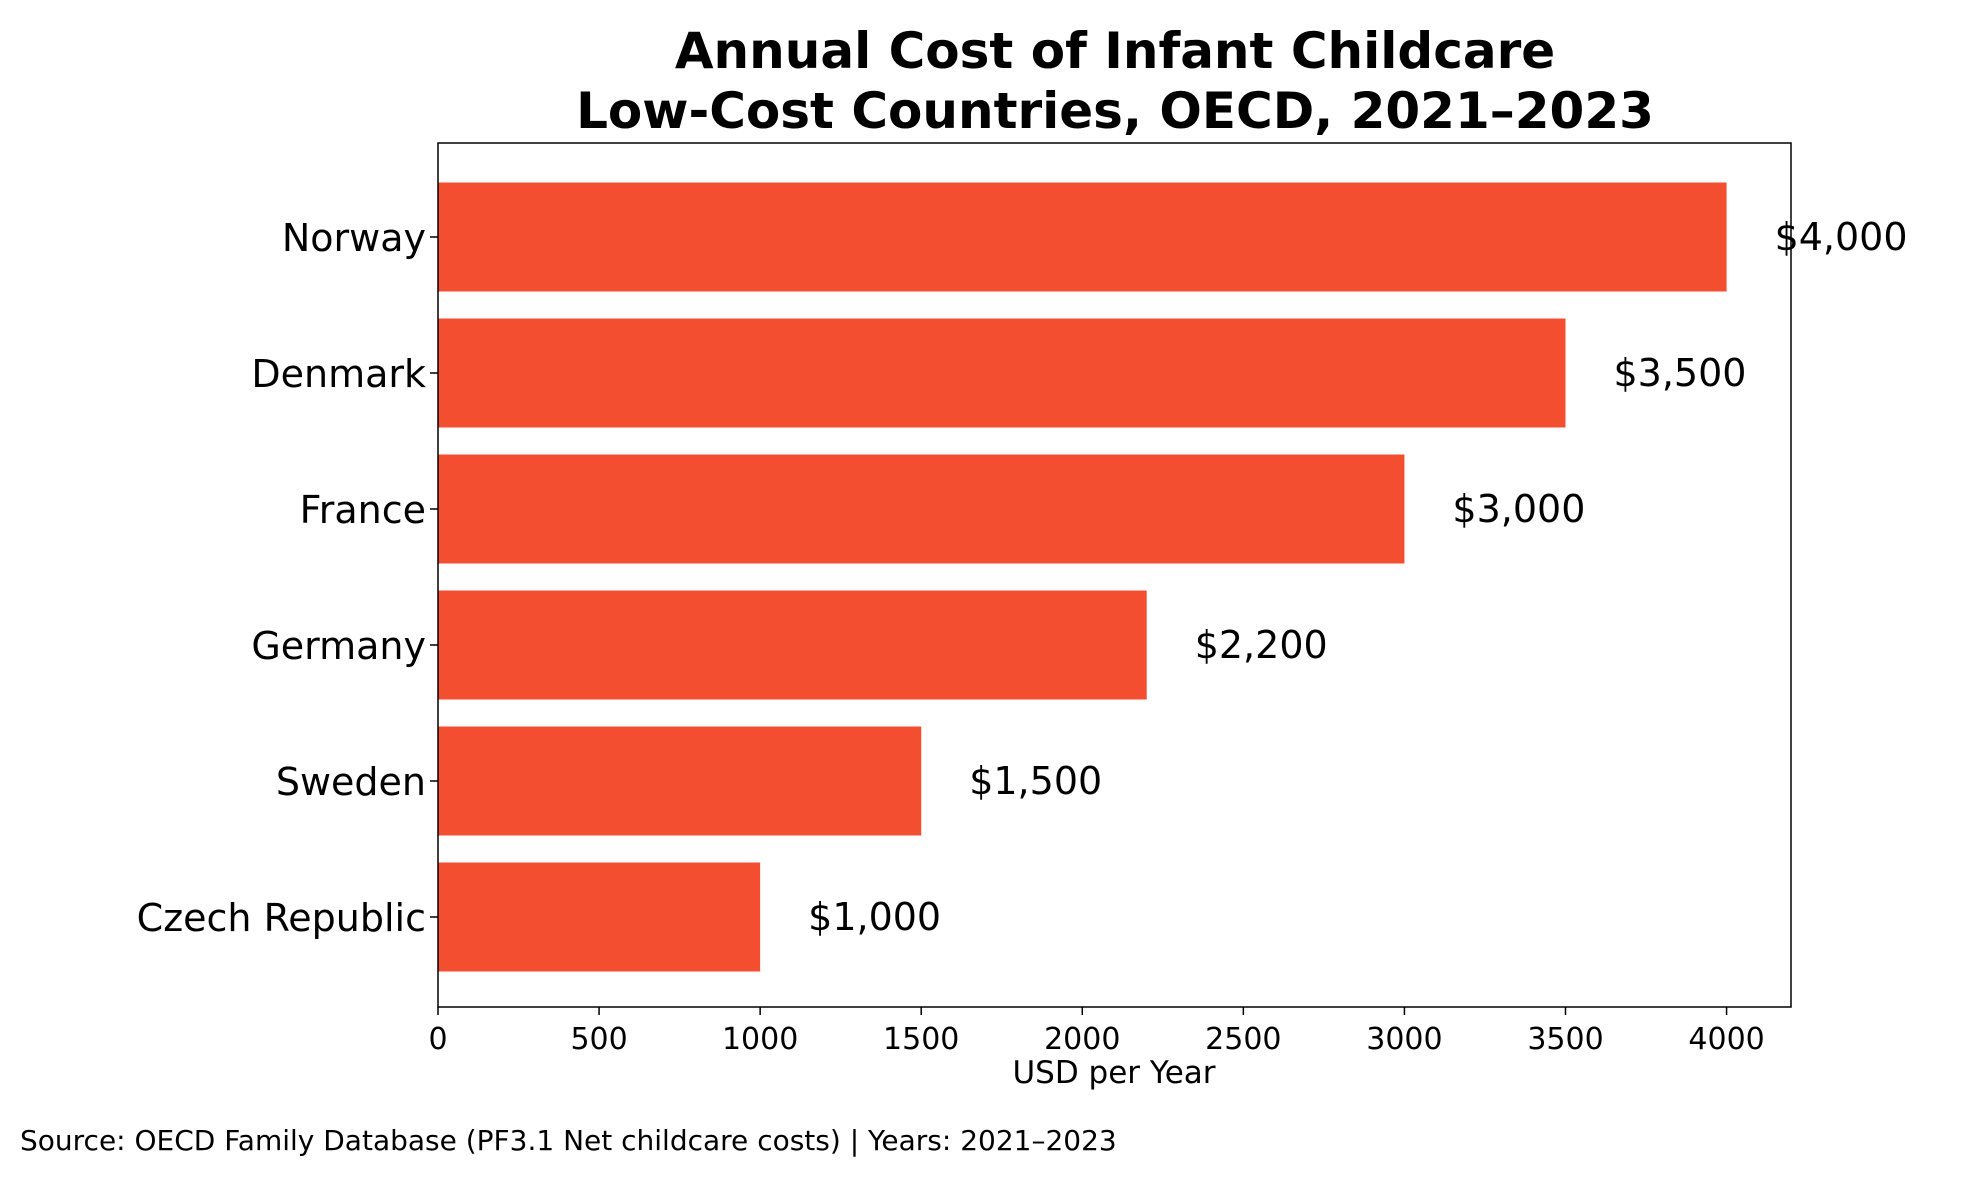 This screenshot has height=1180, width=1979. I want to click on data-label-denmark: $3,500, so click(1680, 373).